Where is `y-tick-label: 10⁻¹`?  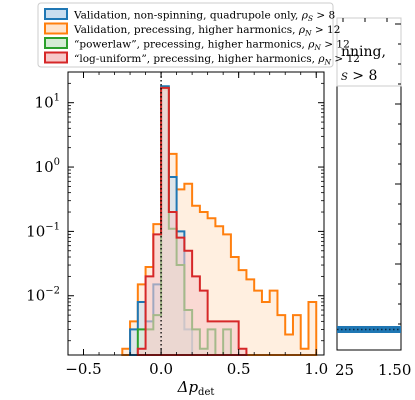
y-tick-label: 10⁻¹ is located at coordinates (43, 230).